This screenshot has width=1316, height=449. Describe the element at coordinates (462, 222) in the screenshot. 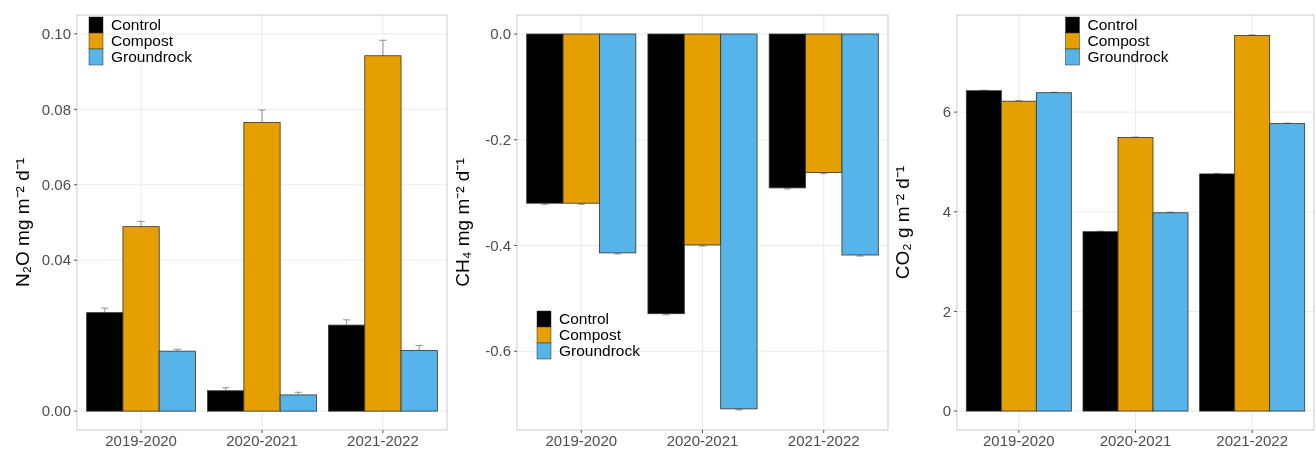

I see `y-axis-title: CH₄ mg m⁻² d⁻¹` at that location.